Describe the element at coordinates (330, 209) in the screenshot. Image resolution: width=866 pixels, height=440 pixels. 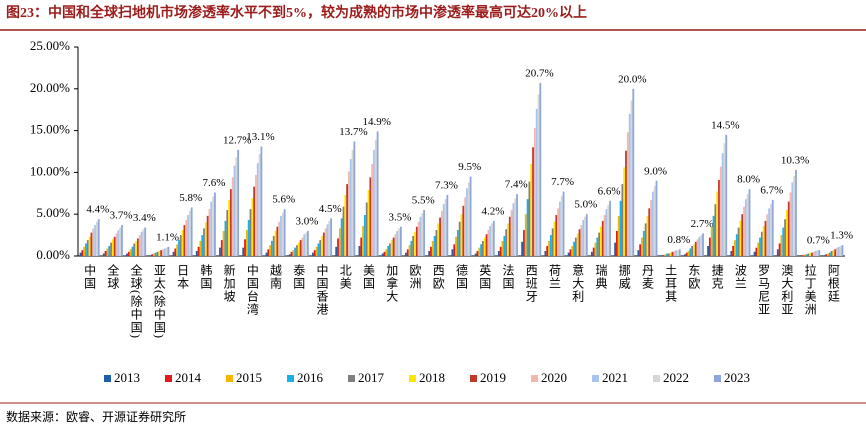
I see `value-label: 4.5%` at that location.